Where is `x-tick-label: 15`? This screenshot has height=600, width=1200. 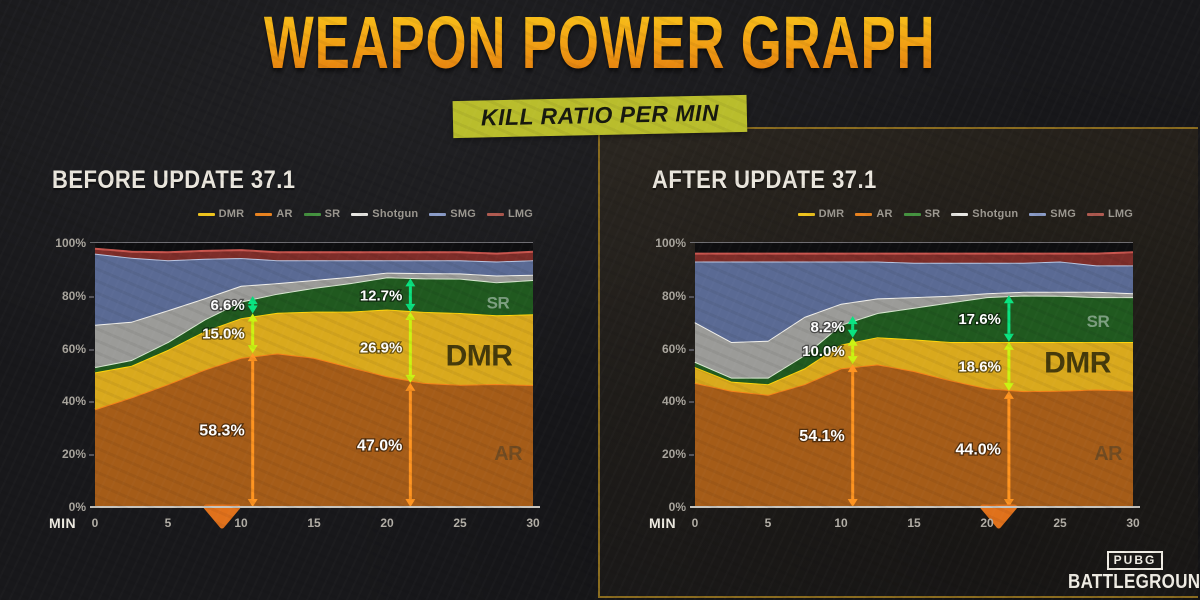 x-tick-label: 15 is located at coordinates (914, 523).